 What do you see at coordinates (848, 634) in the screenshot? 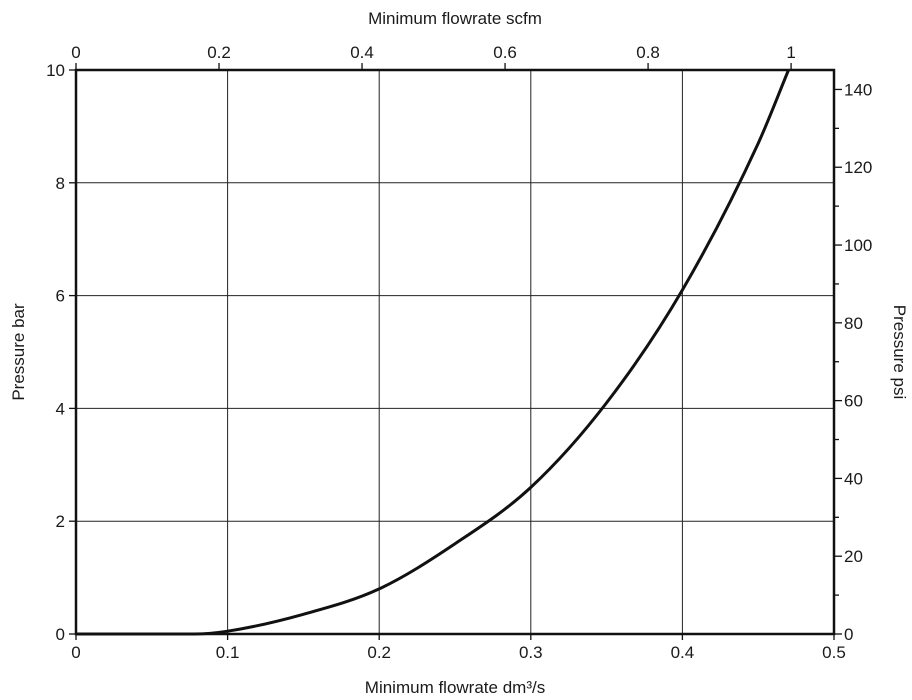
I see `right-tick-label: 0` at bounding box center [848, 634].